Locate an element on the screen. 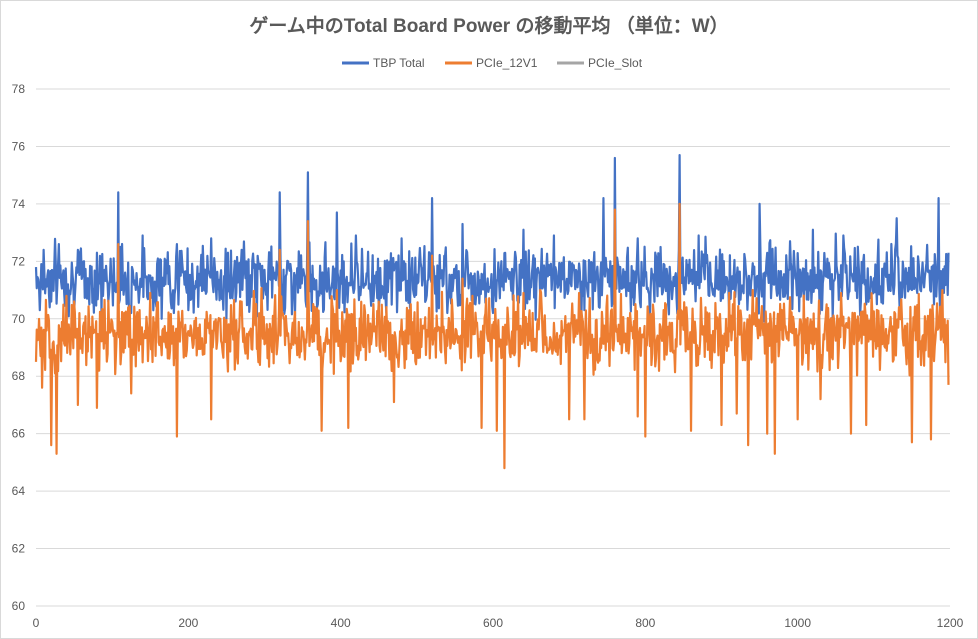 The width and height of the screenshot is (978, 639). legend-label: PCIe_12V1 is located at coordinates (507, 63).